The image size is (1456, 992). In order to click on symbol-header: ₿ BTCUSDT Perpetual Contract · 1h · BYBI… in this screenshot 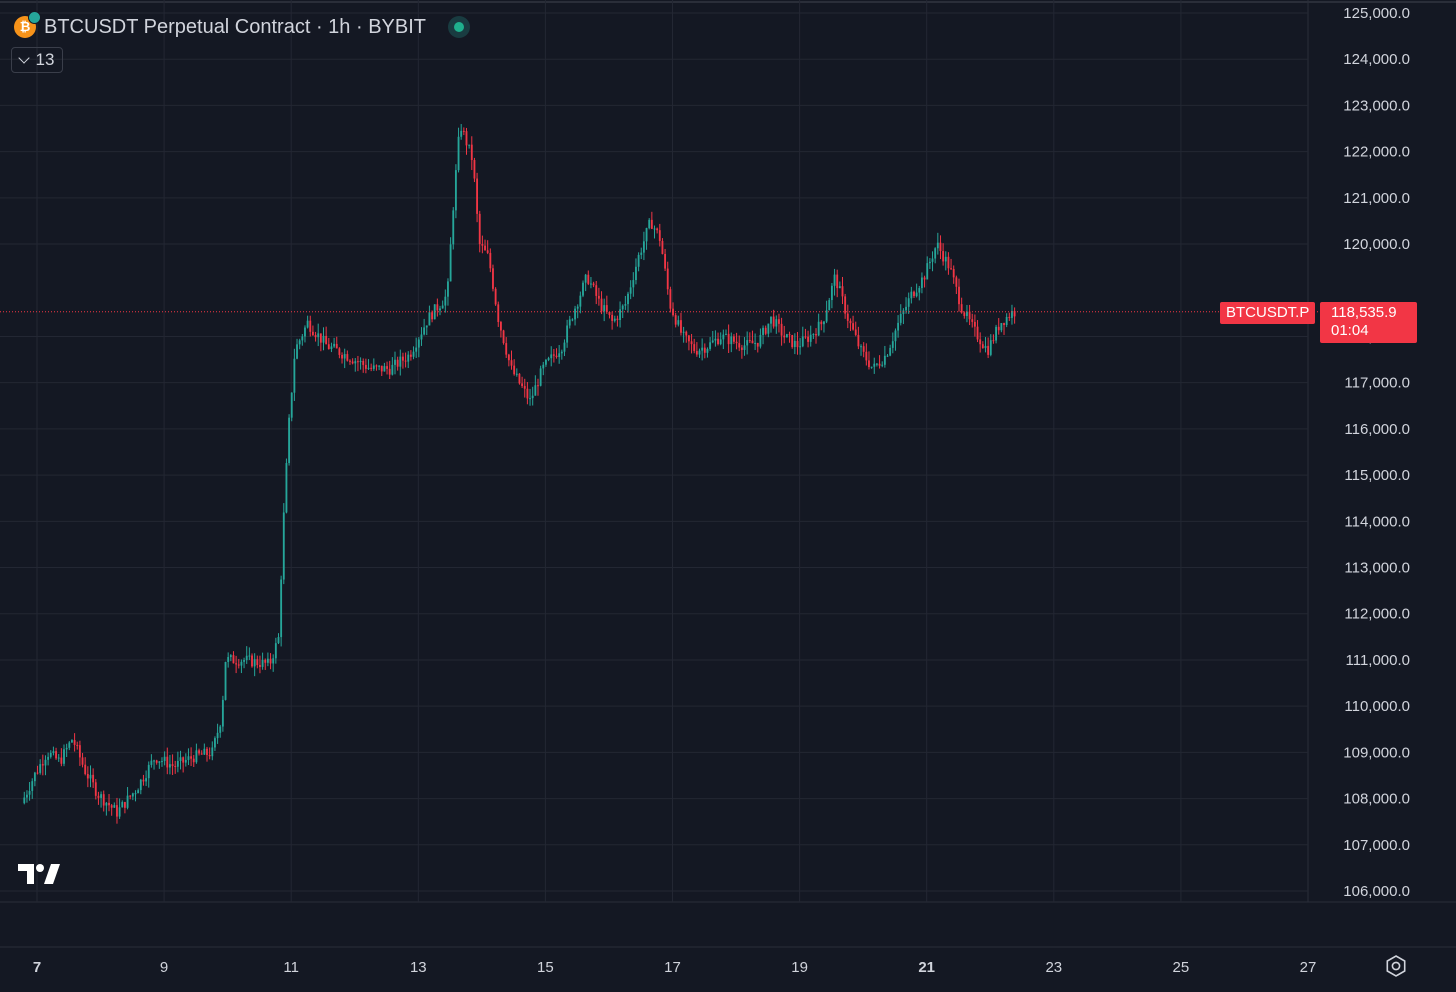, I will do `click(242, 26)`.